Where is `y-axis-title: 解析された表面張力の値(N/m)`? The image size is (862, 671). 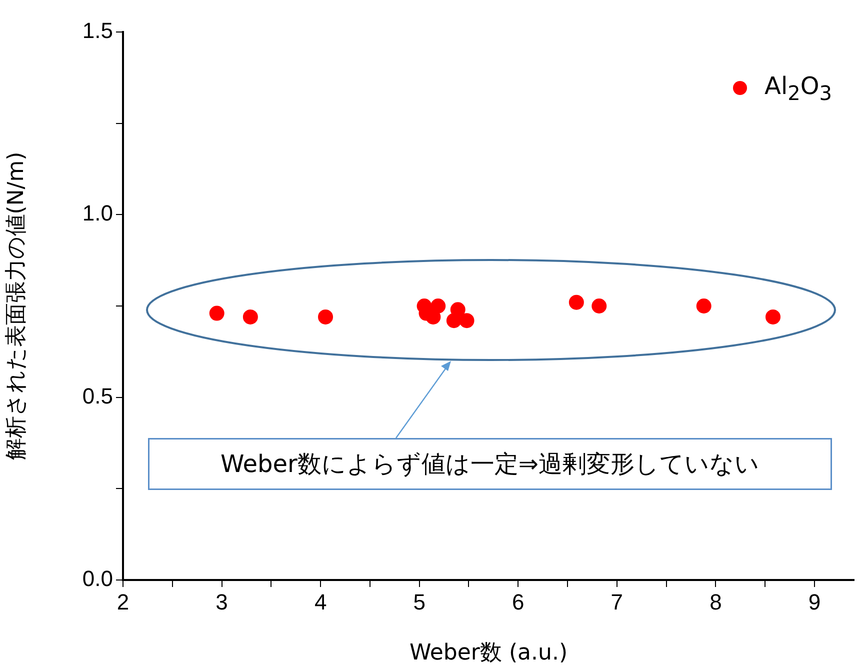 y-axis-title: 解析された表面張力の値(N/m) is located at coordinates (16, 306).